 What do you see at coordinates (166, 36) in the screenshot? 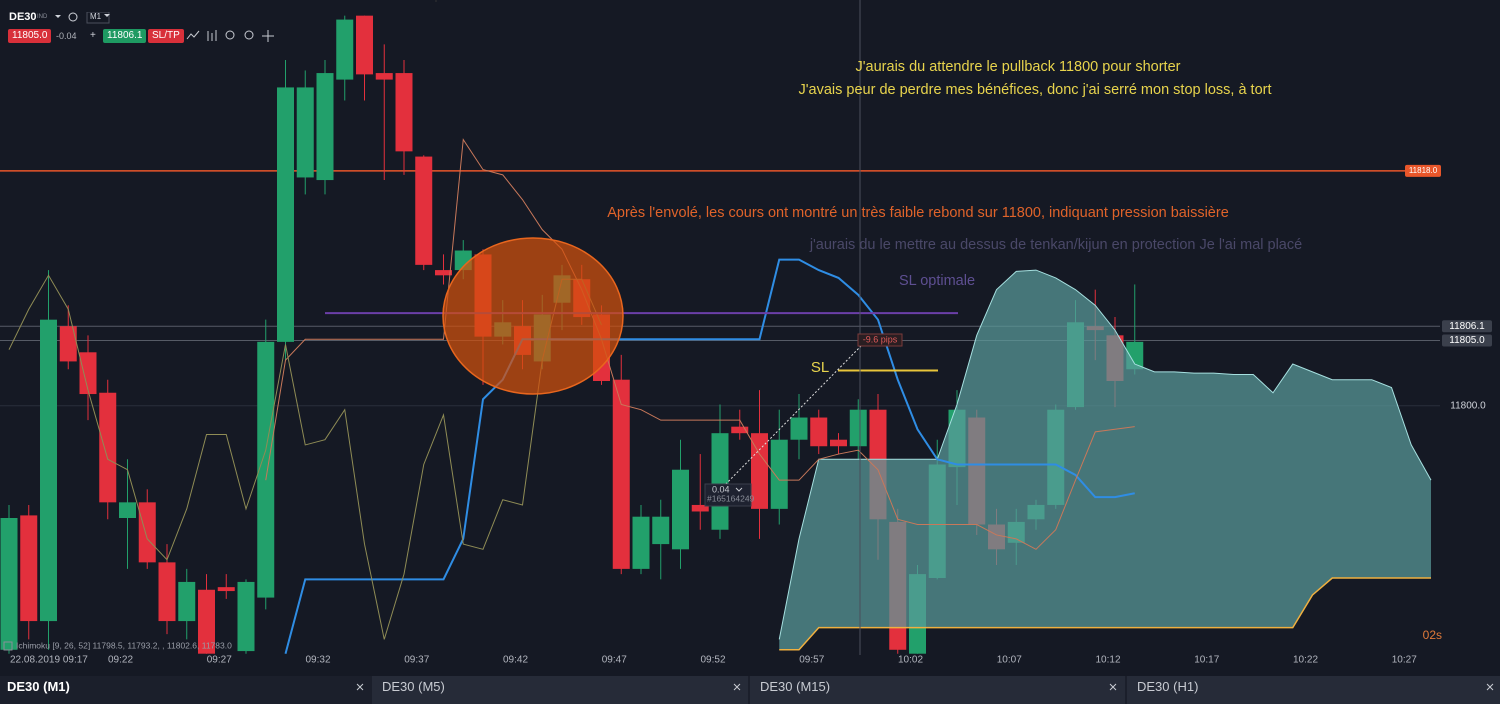
I see `sltp-button: SL/TP` at bounding box center [166, 36].